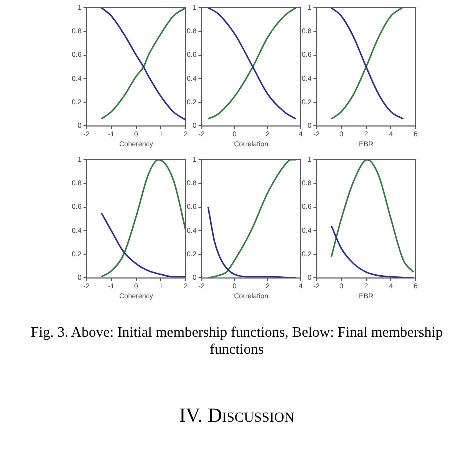 This screenshot has width=474, height=474. I want to click on text: IV. Discussion, so click(237, 416).